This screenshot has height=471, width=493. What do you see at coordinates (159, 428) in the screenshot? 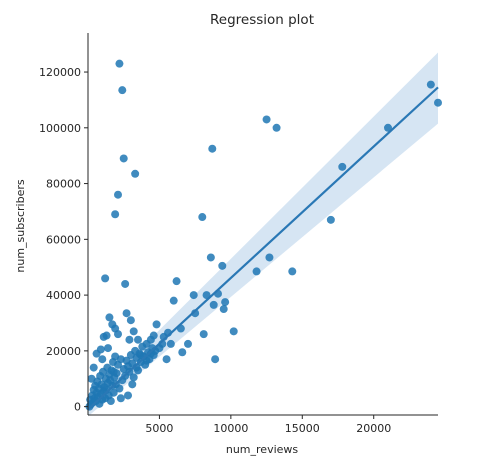
I see `x-tick-label: 5000` at bounding box center [159, 428].